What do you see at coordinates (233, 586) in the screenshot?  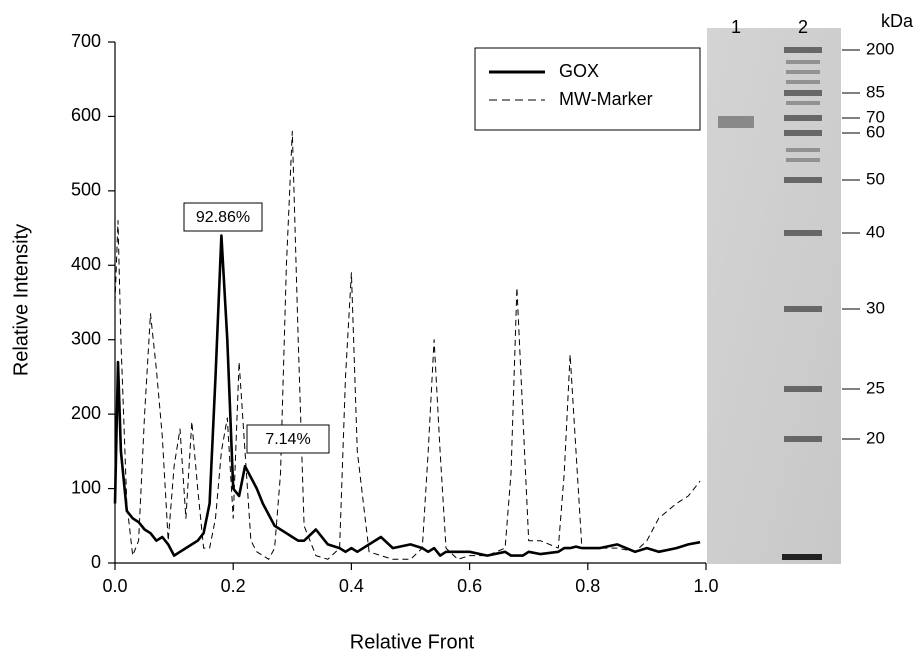 I see `x-tick-label: 0.2` at bounding box center [233, 586].